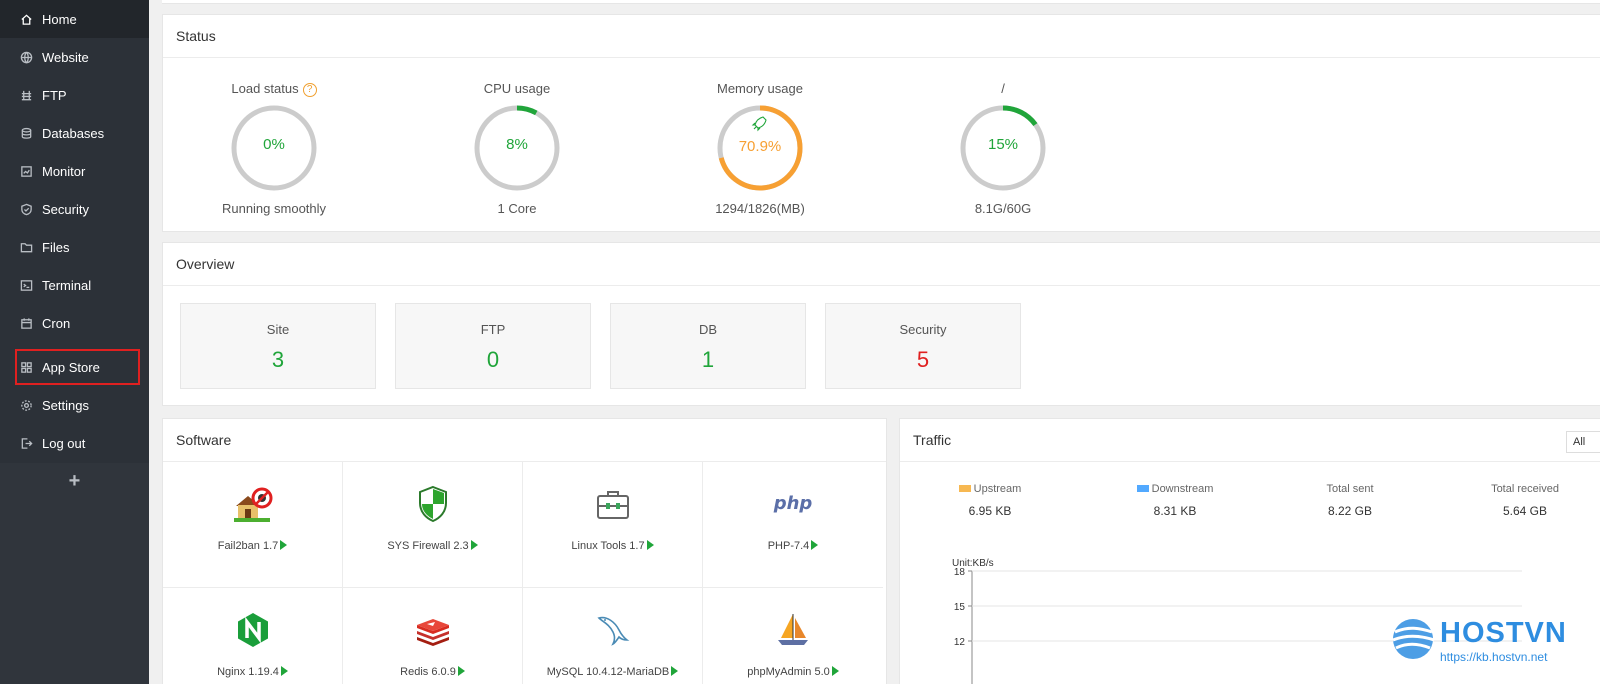  What do you see at coordinates (759, 124) in the screenshot?
I see `rocket-icon` at bounding box center [759, 124].